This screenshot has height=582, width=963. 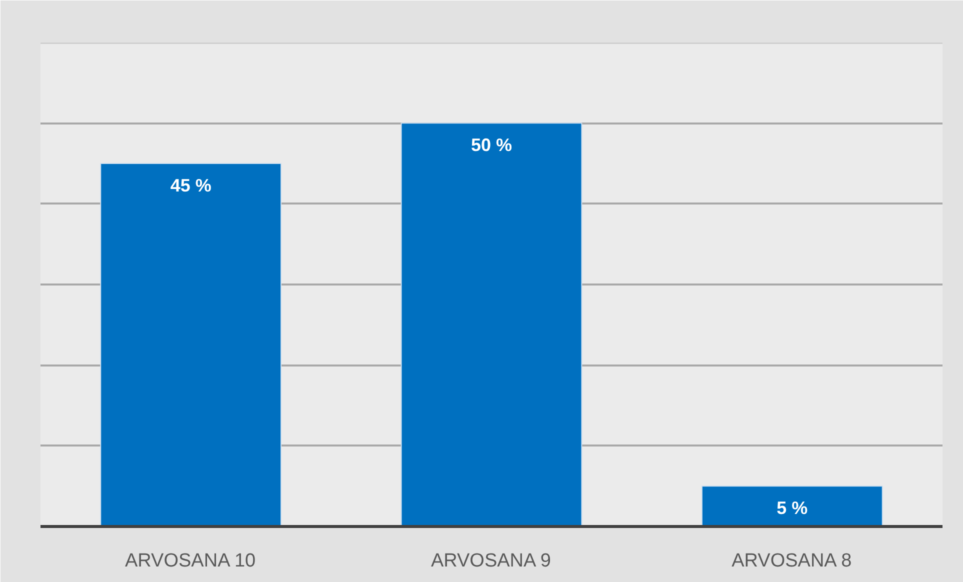 I want to click on x-tick-label: ARVOSANA 9, so click(x=491, y=561).